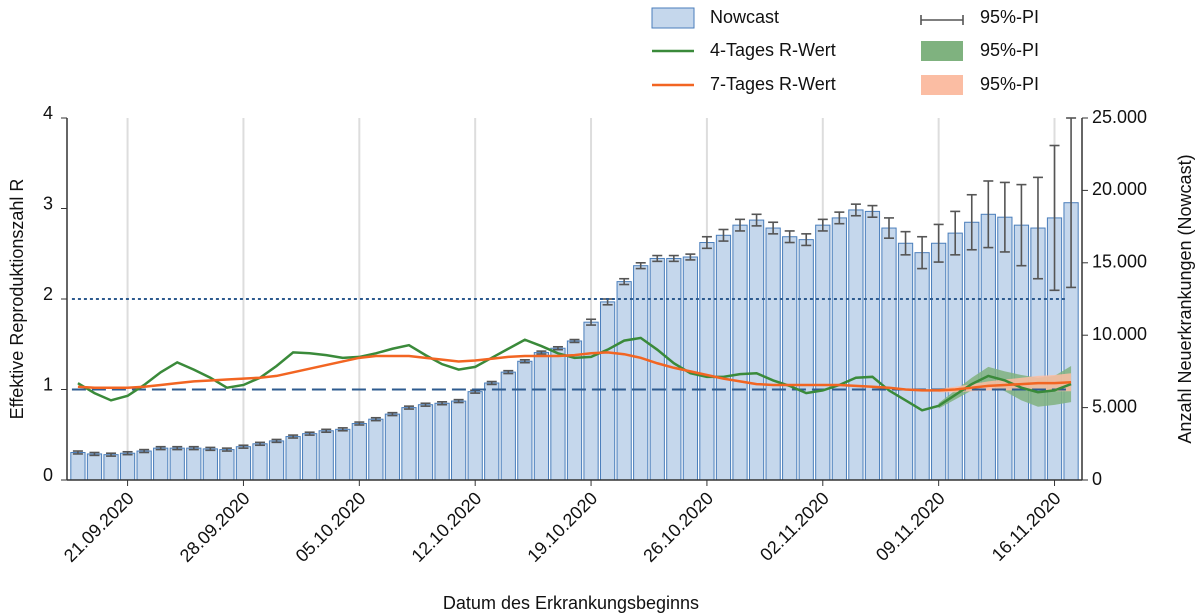 The width and height of the screenshot is (1204, 616). I want to click on y2-tick-label: 25.000, so click(1119, 117).